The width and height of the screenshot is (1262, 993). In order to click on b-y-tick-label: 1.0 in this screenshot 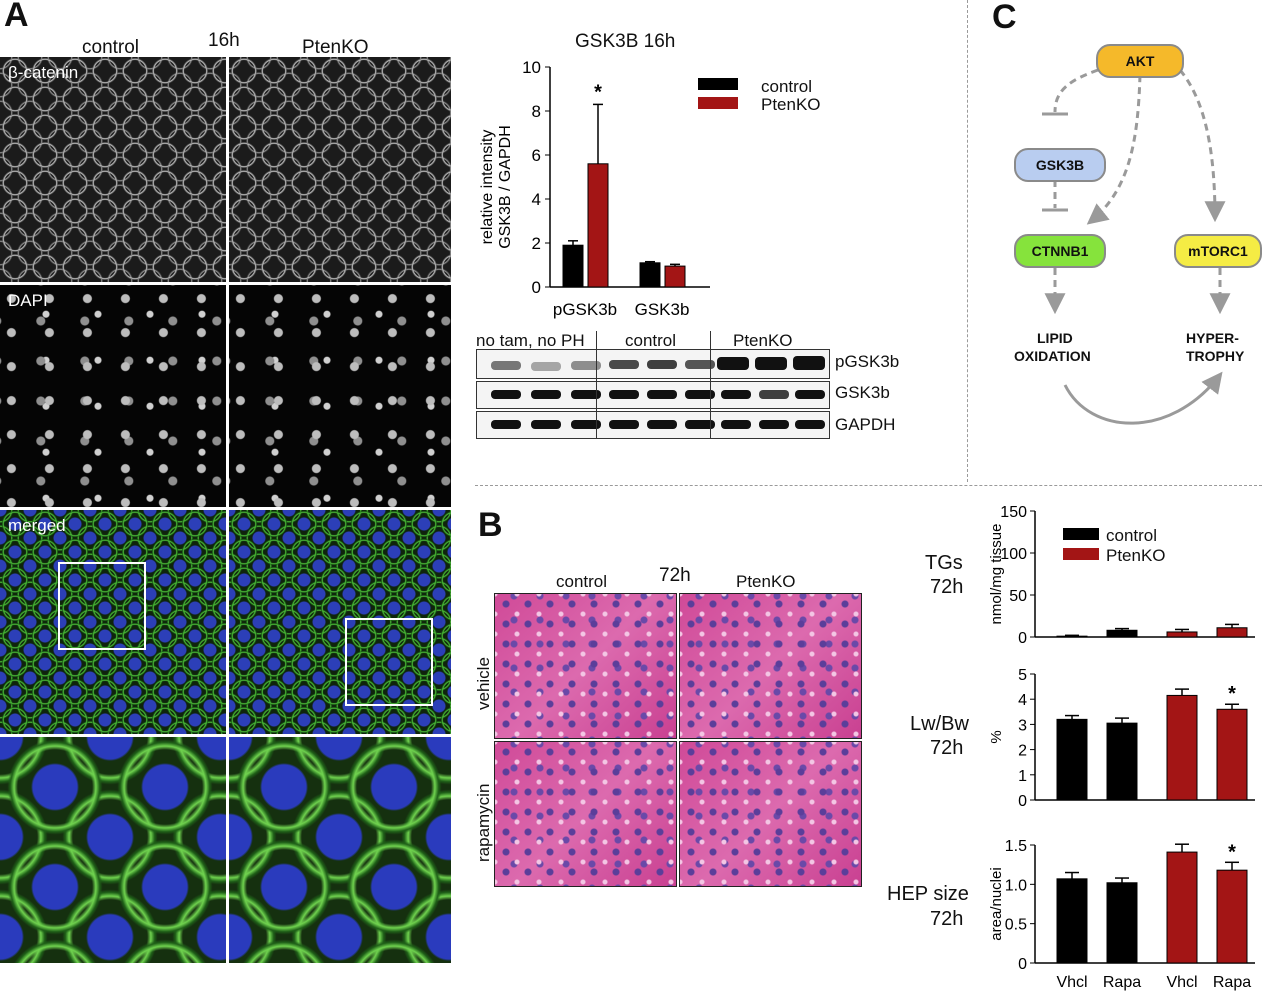, I will do `click(1016, 885)`.